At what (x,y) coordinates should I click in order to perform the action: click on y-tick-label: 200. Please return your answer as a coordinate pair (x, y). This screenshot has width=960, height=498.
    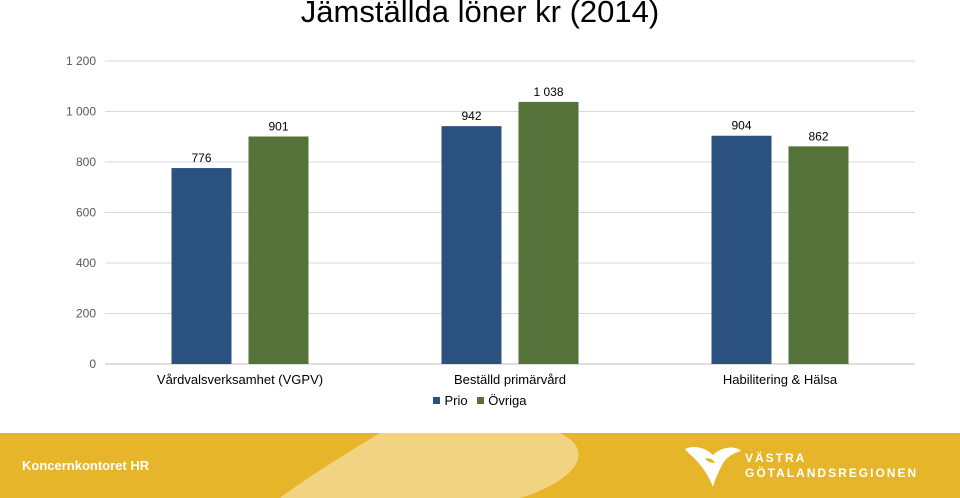
    Looking at the image, I should click on (86, 314).